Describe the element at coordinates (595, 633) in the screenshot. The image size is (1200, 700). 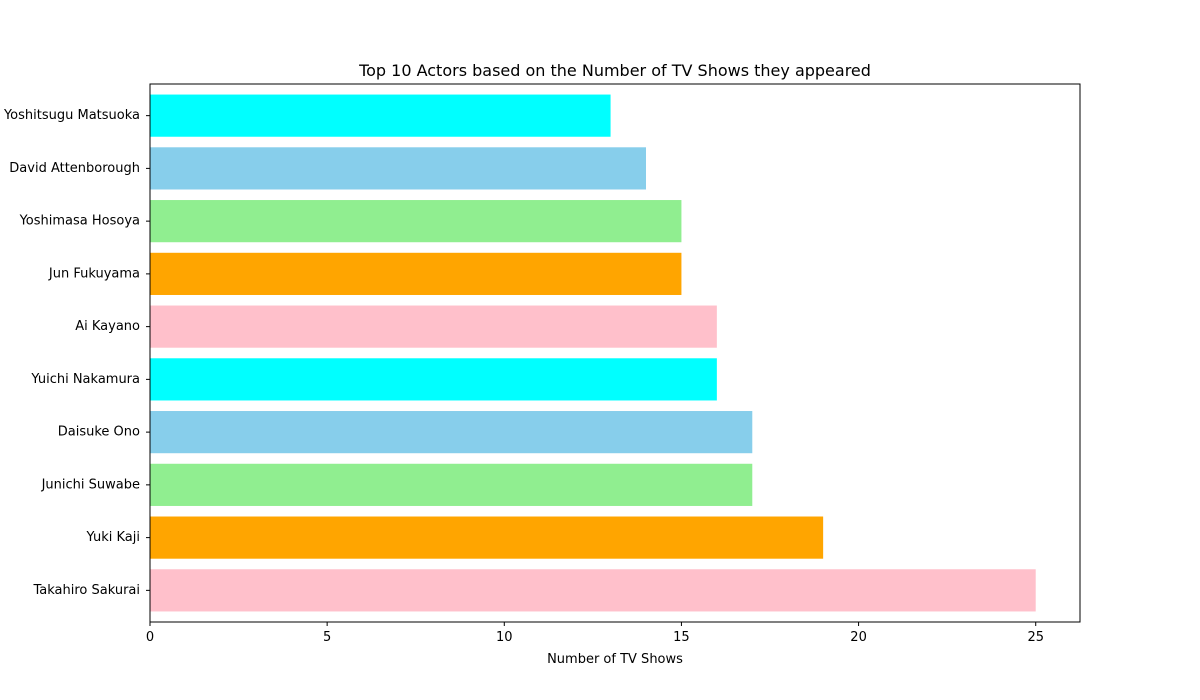
I see `x-axis: 0 5 10 15 20 25` at that location.